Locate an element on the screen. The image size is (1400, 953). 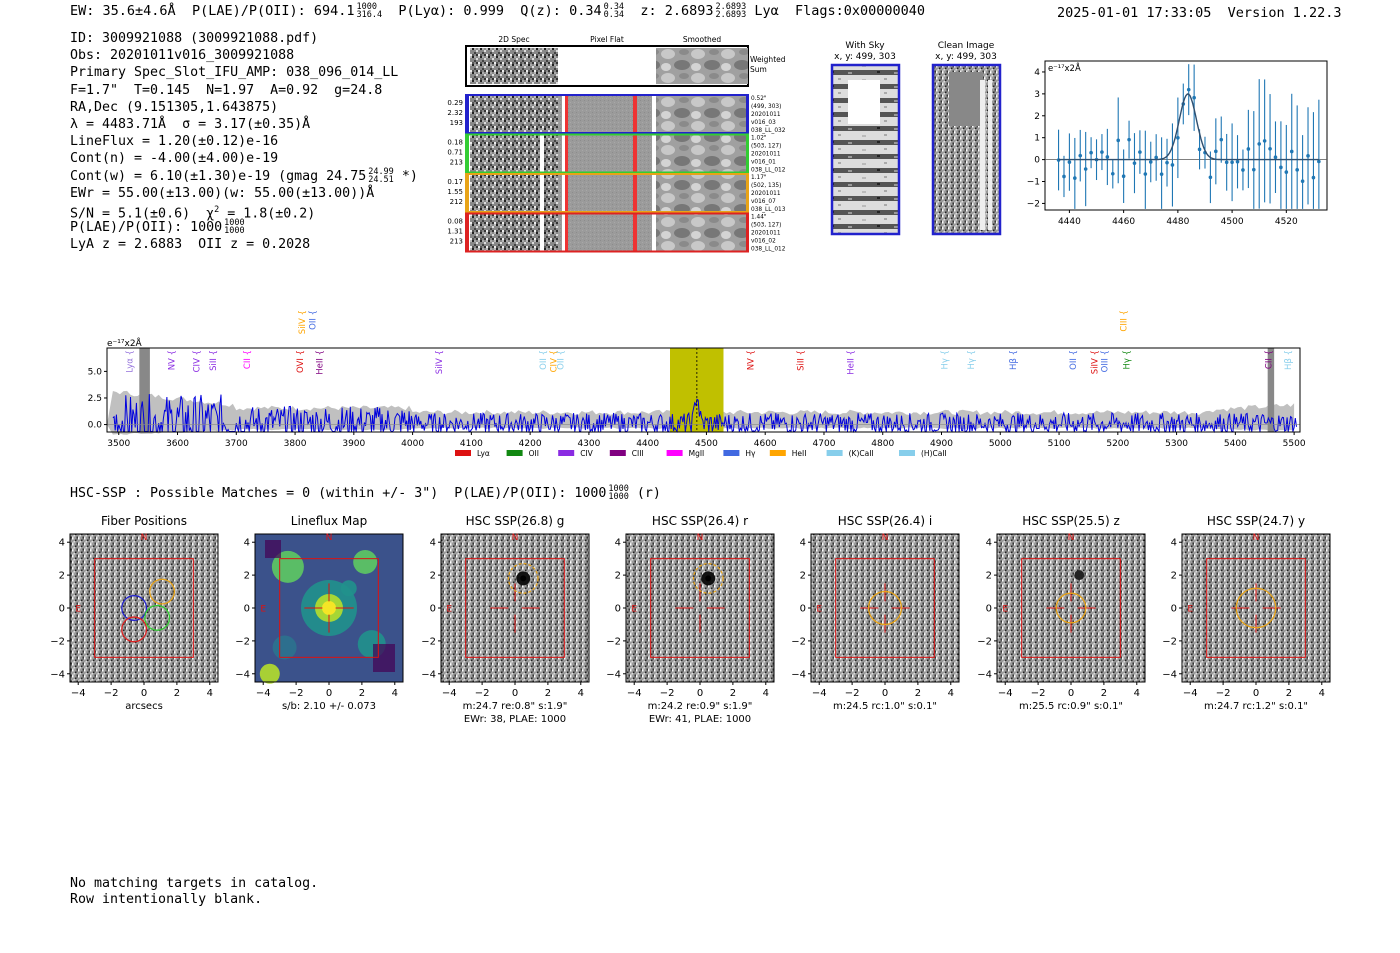
fiber-circle is located at coordinates (162, 591).